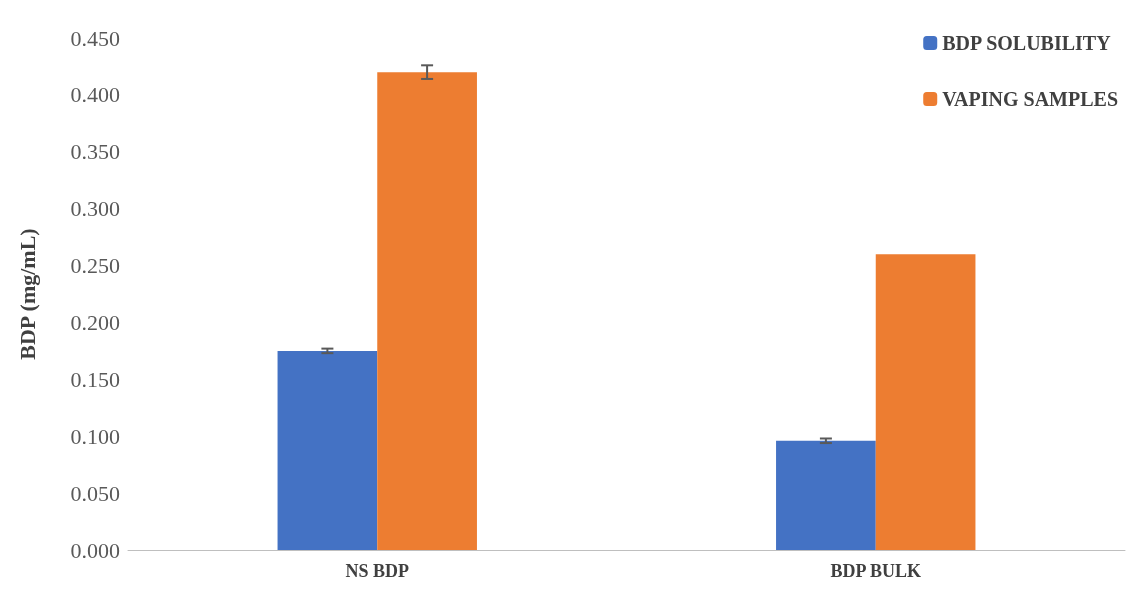  I want to click on y-tick-label: 0.150, so click(95, 379).